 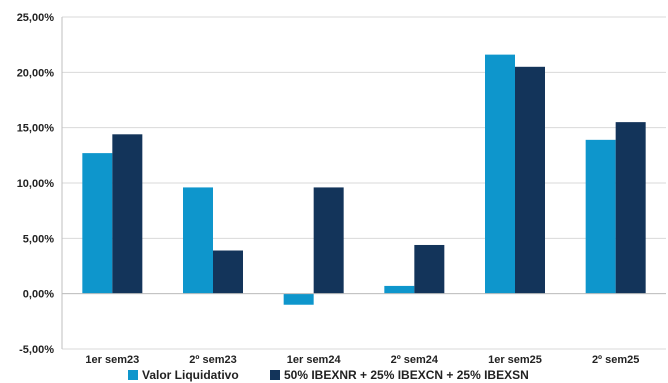 What do you see at coordinates (406, 375) in the screenshot?
I see `legend-label: 50% IBEXNR + 25% IBEXCN + 25% IBEXSN` at bounding box center [406, 375].